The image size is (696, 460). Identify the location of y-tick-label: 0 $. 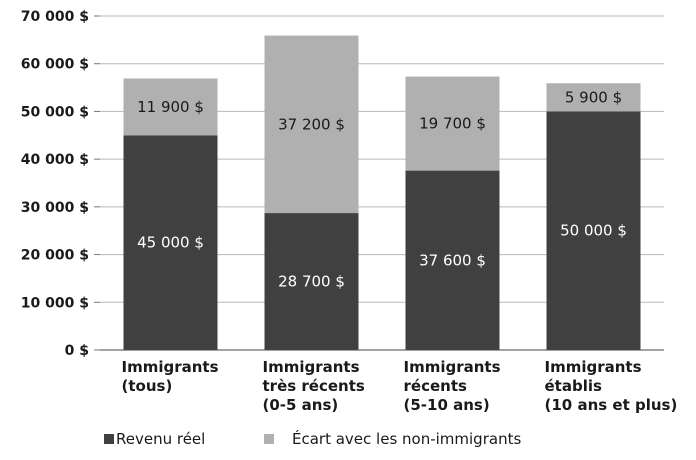
(77, 351).